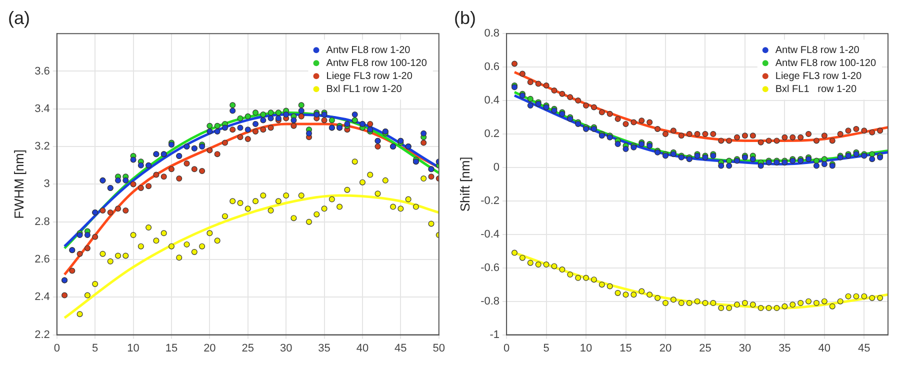 Image resolution: width=903 pixels, height=366 pixels. Describe the element at coordinates (818, 76) in the screenshot. I see `legend-label: Liege FL3 row 1-20` at that location.